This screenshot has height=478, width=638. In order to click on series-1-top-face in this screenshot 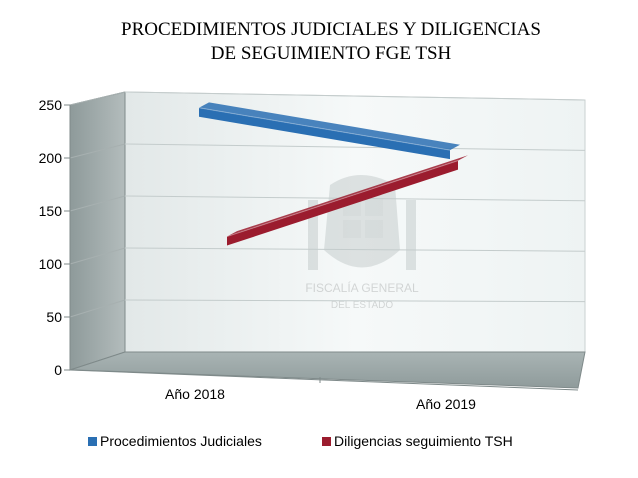, I will do `click(329, 126)`.